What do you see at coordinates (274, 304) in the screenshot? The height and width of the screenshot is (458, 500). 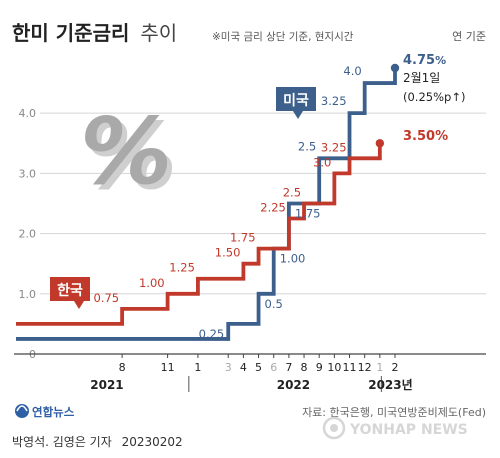 I see `data-label: 0.5` at bounding box center [274, 304].